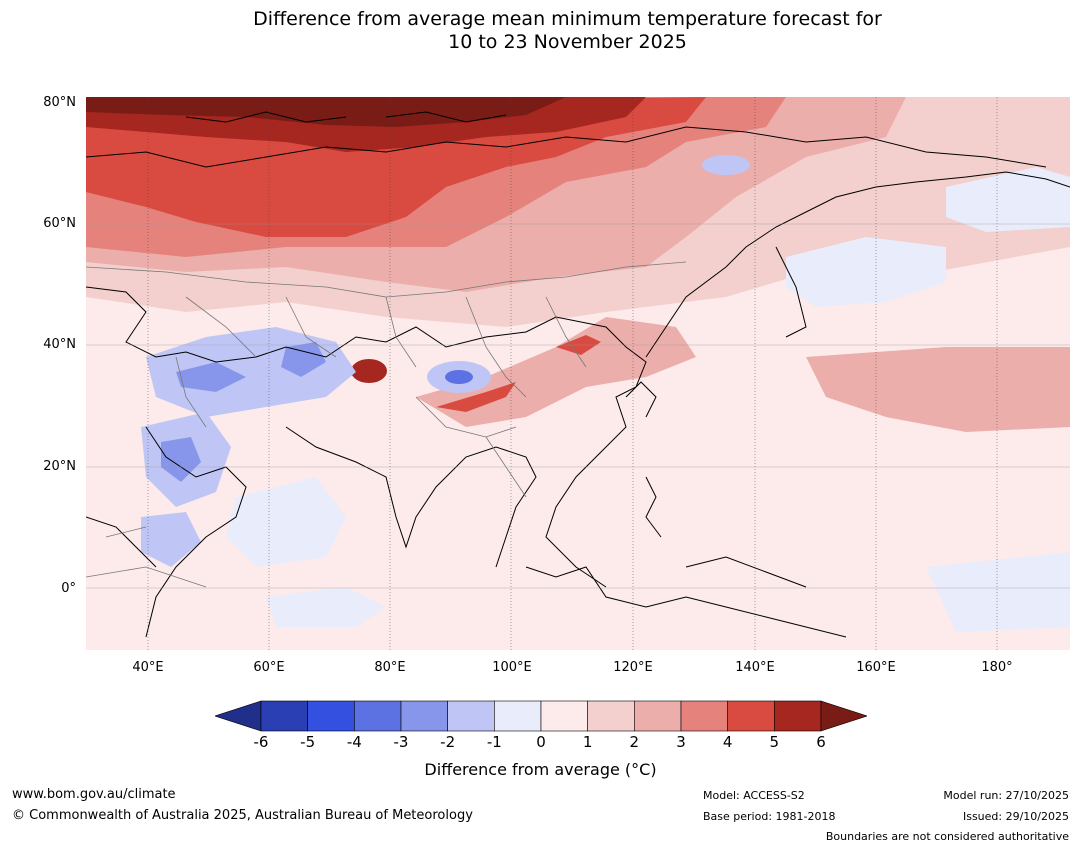  I want to click on lon-label-160e: 160°E, so click(876, 667).